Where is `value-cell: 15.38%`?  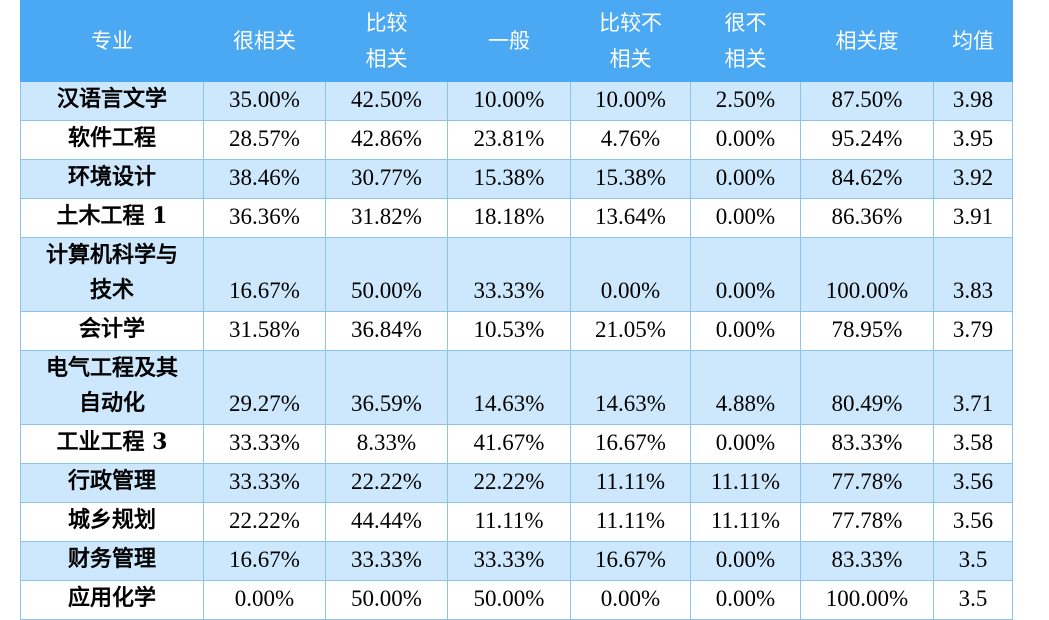
value-cell: 15.38% is located at coordinates (509, 179).